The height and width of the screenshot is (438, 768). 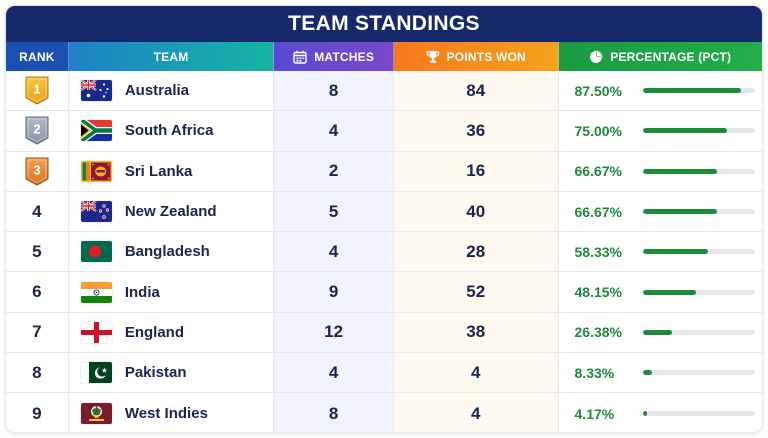 I want to click on rank-cell: 7, so click(x=37, y=332).